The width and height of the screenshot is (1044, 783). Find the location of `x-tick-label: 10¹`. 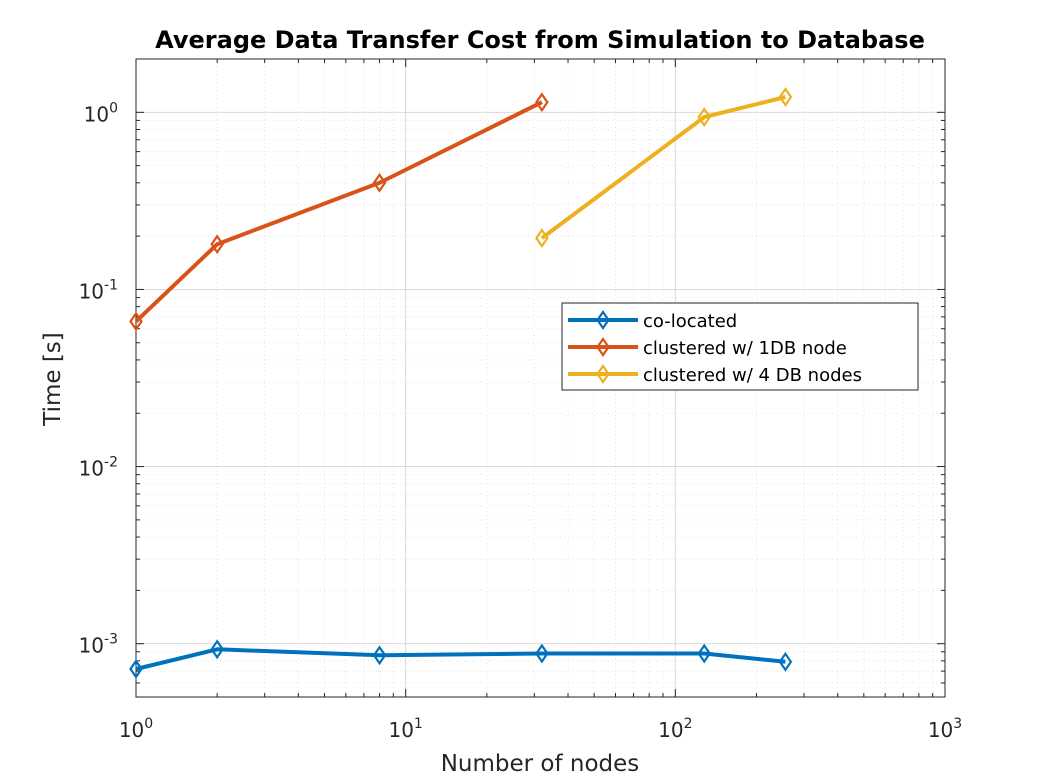

x-tick-label: 10¹ is located at coordinates (405, 729).